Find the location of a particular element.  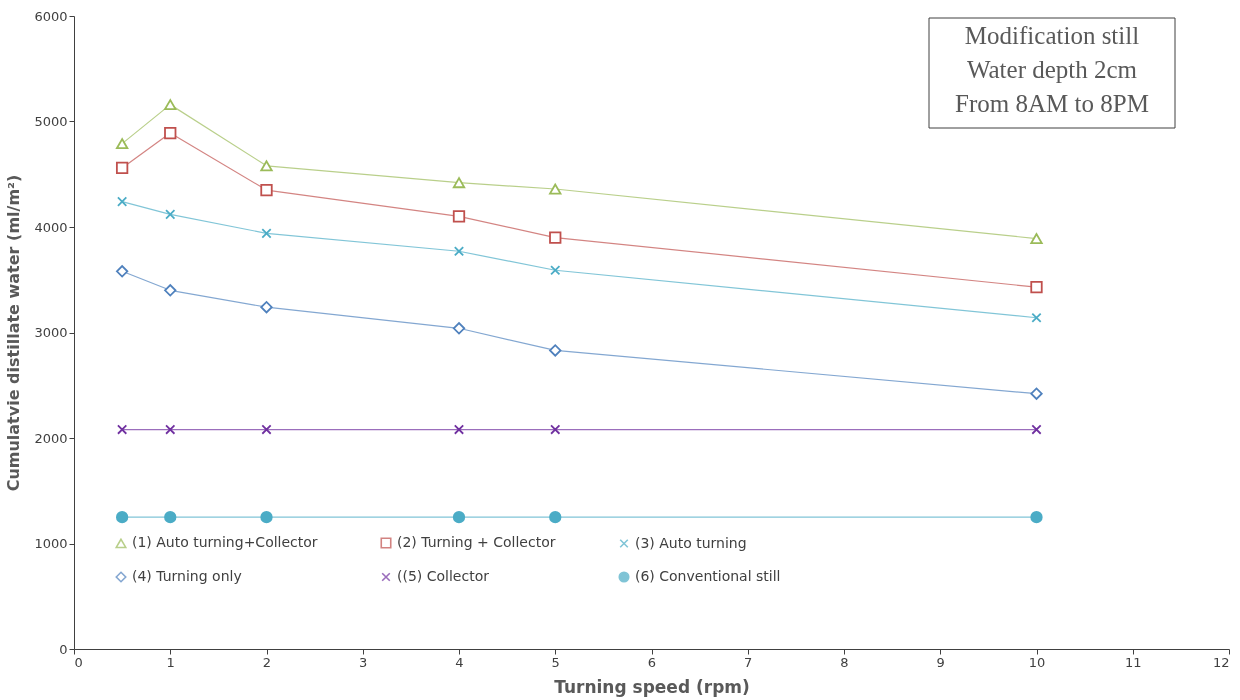

x-tick-label: 1 is located at coordinates (170, 662).